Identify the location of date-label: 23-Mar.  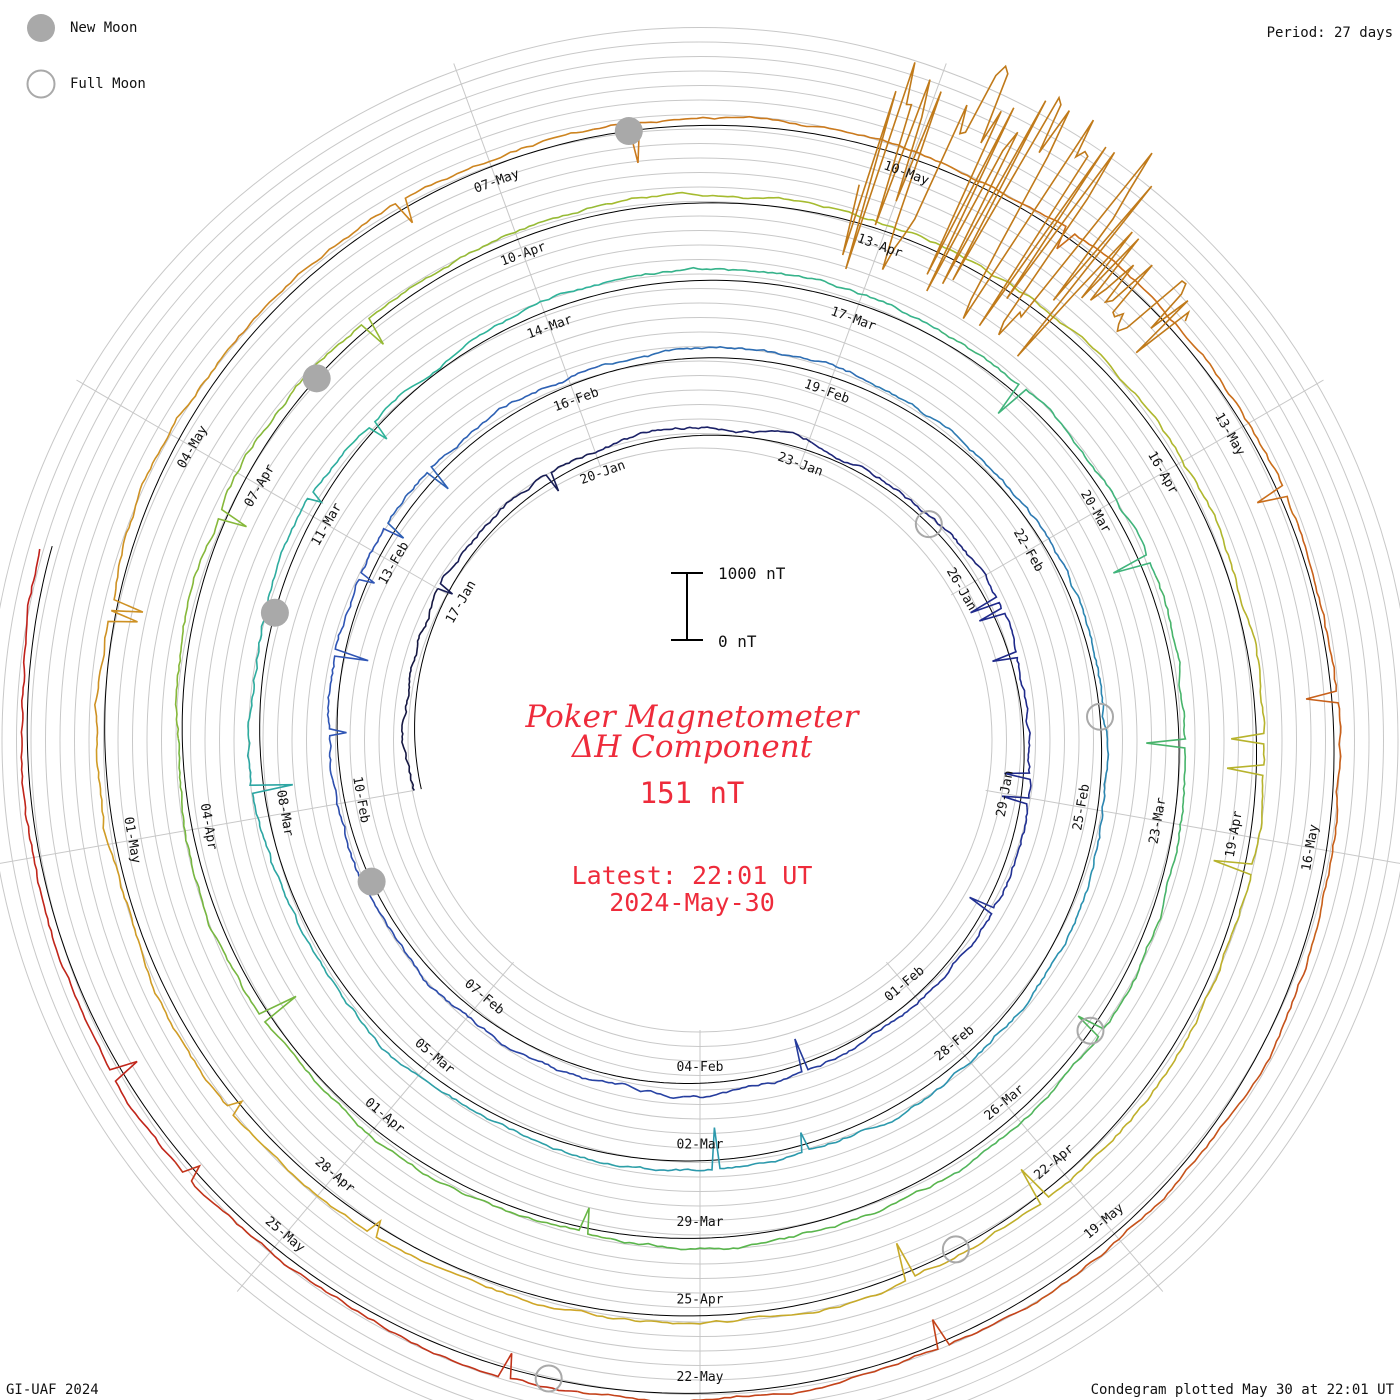
(1158, 820).